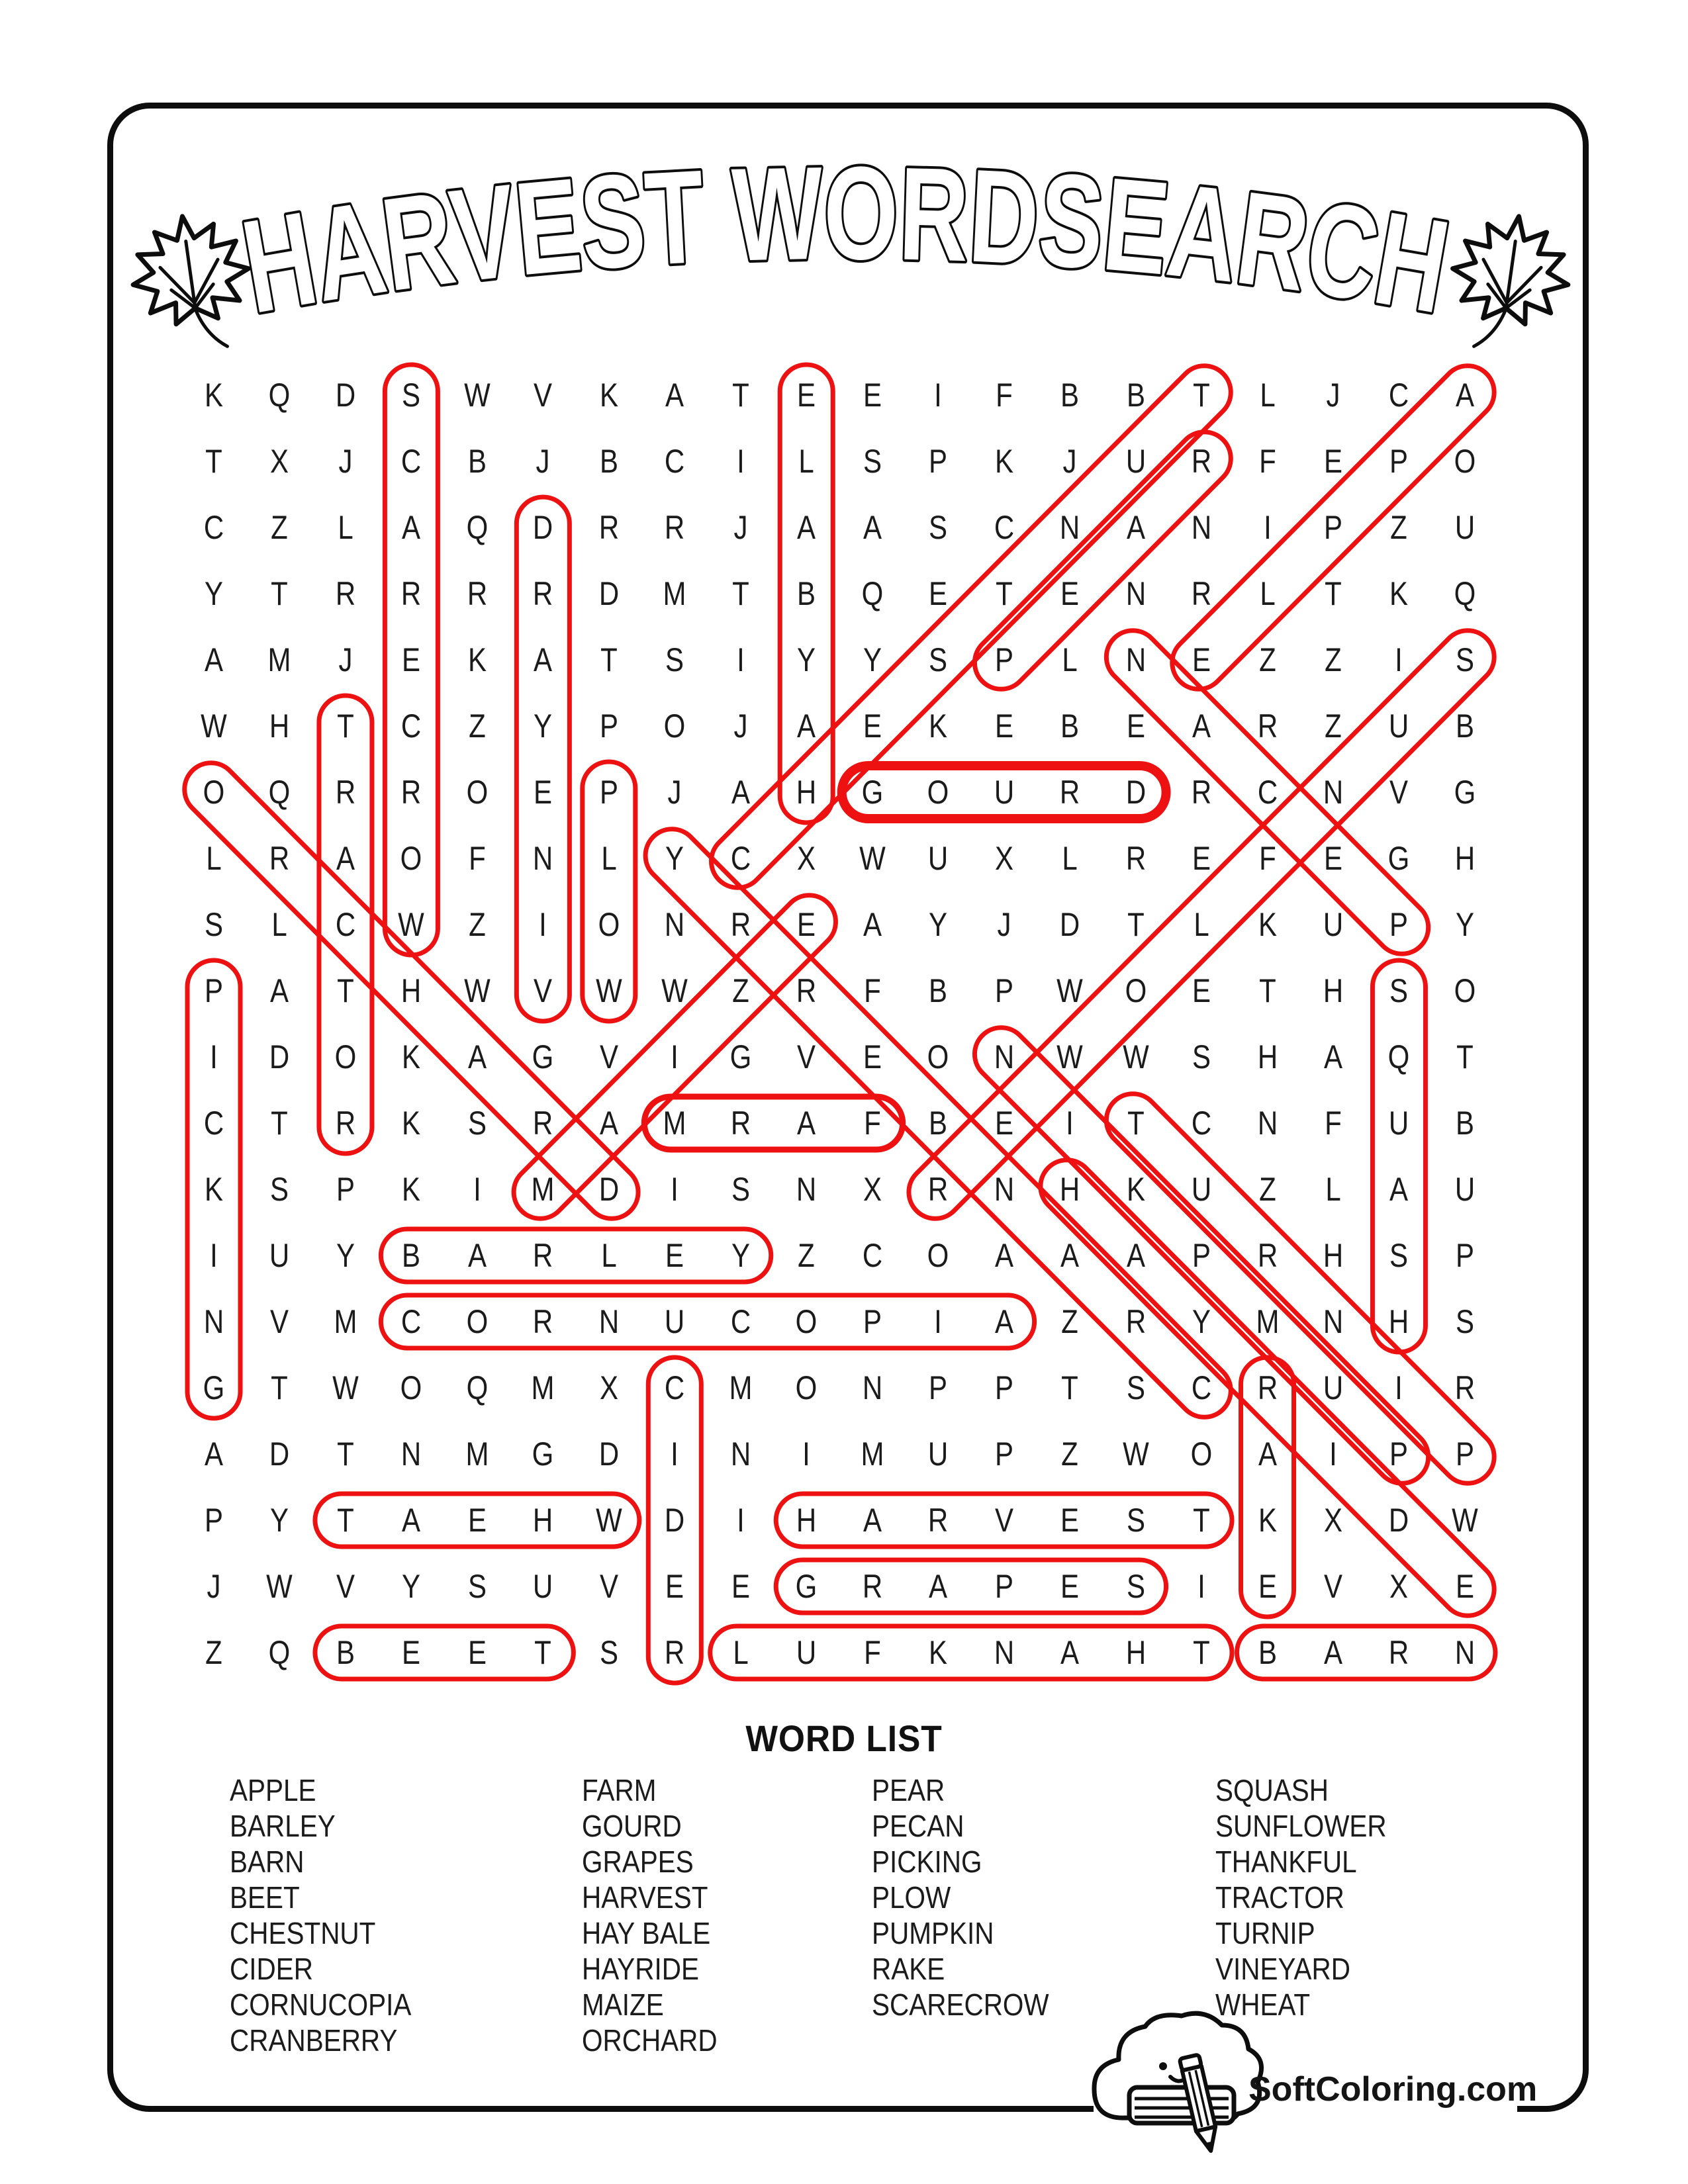  Describe the element at coordinates (279, 659) in the screenshot. I see `grid-letter: M` at that location.